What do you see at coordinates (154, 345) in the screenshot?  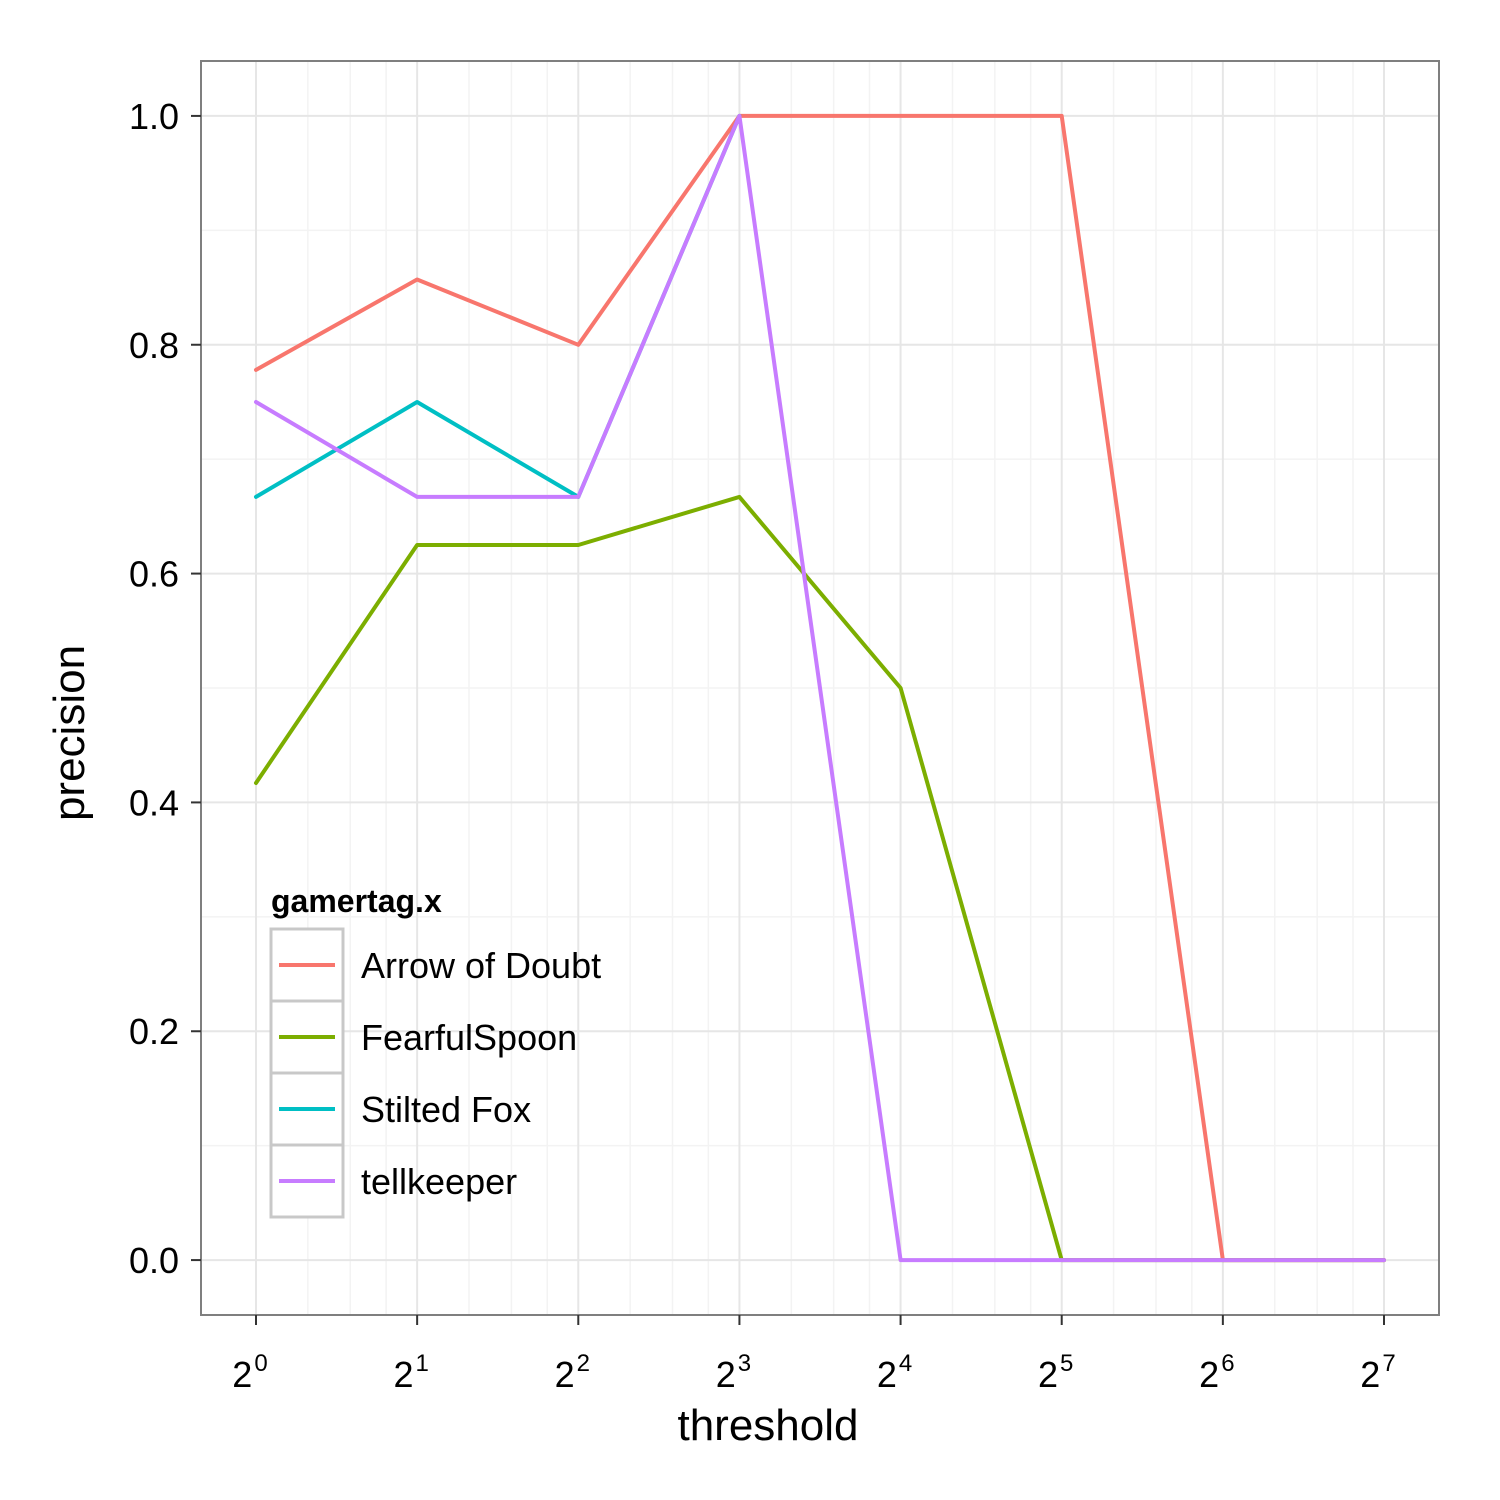 I see `y-tick-label: 0.8` at bounding box center [154, 345].